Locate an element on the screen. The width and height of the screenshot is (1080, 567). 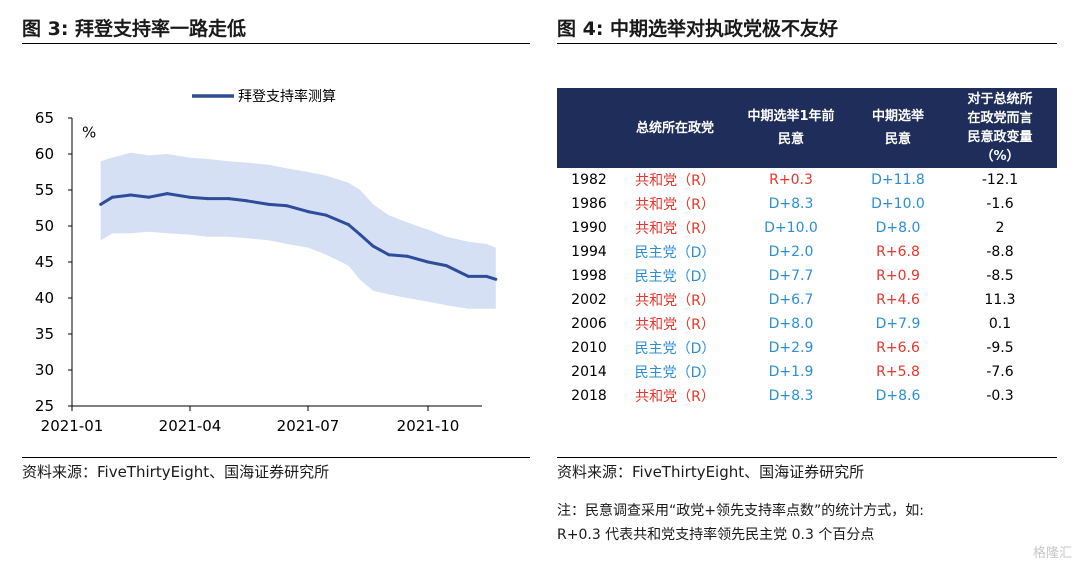
cell-change: 11.3 is located at coordinates (1000, 300).